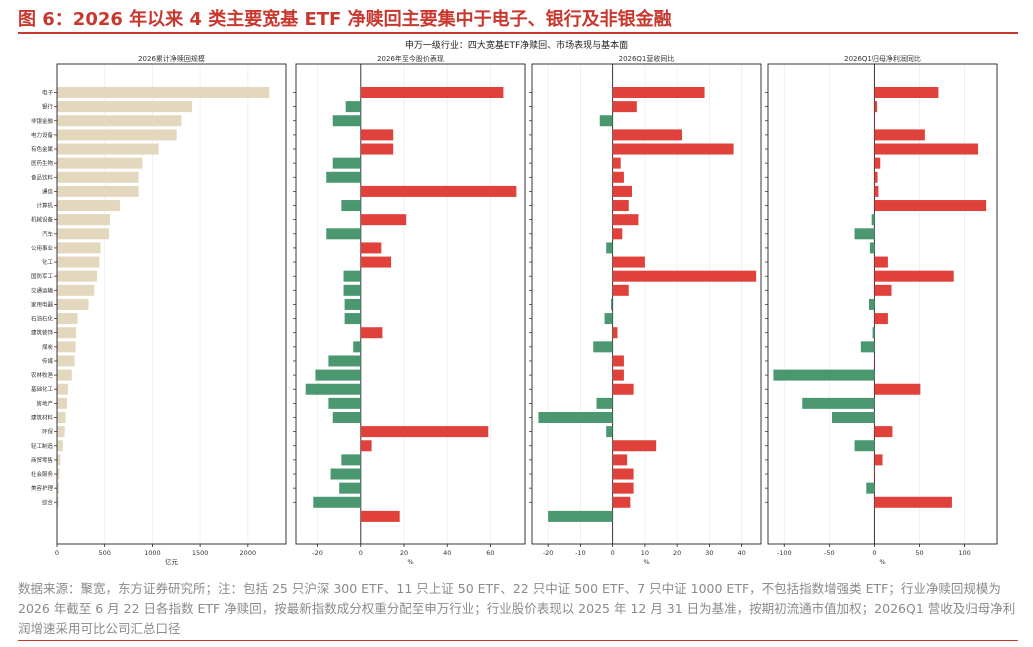 This screenshot has width=1033, height=647. I want to click on category-label: 农林牧渔, so click(42, 375).